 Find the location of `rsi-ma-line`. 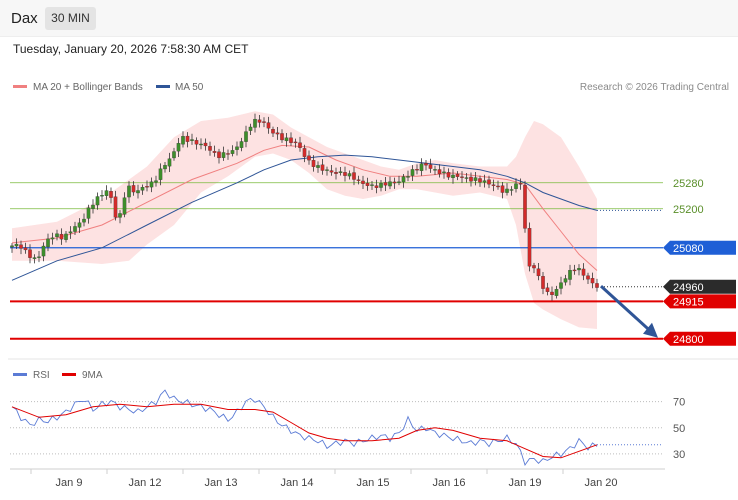

rsi-ma-line is located at coordinates (304, 431).